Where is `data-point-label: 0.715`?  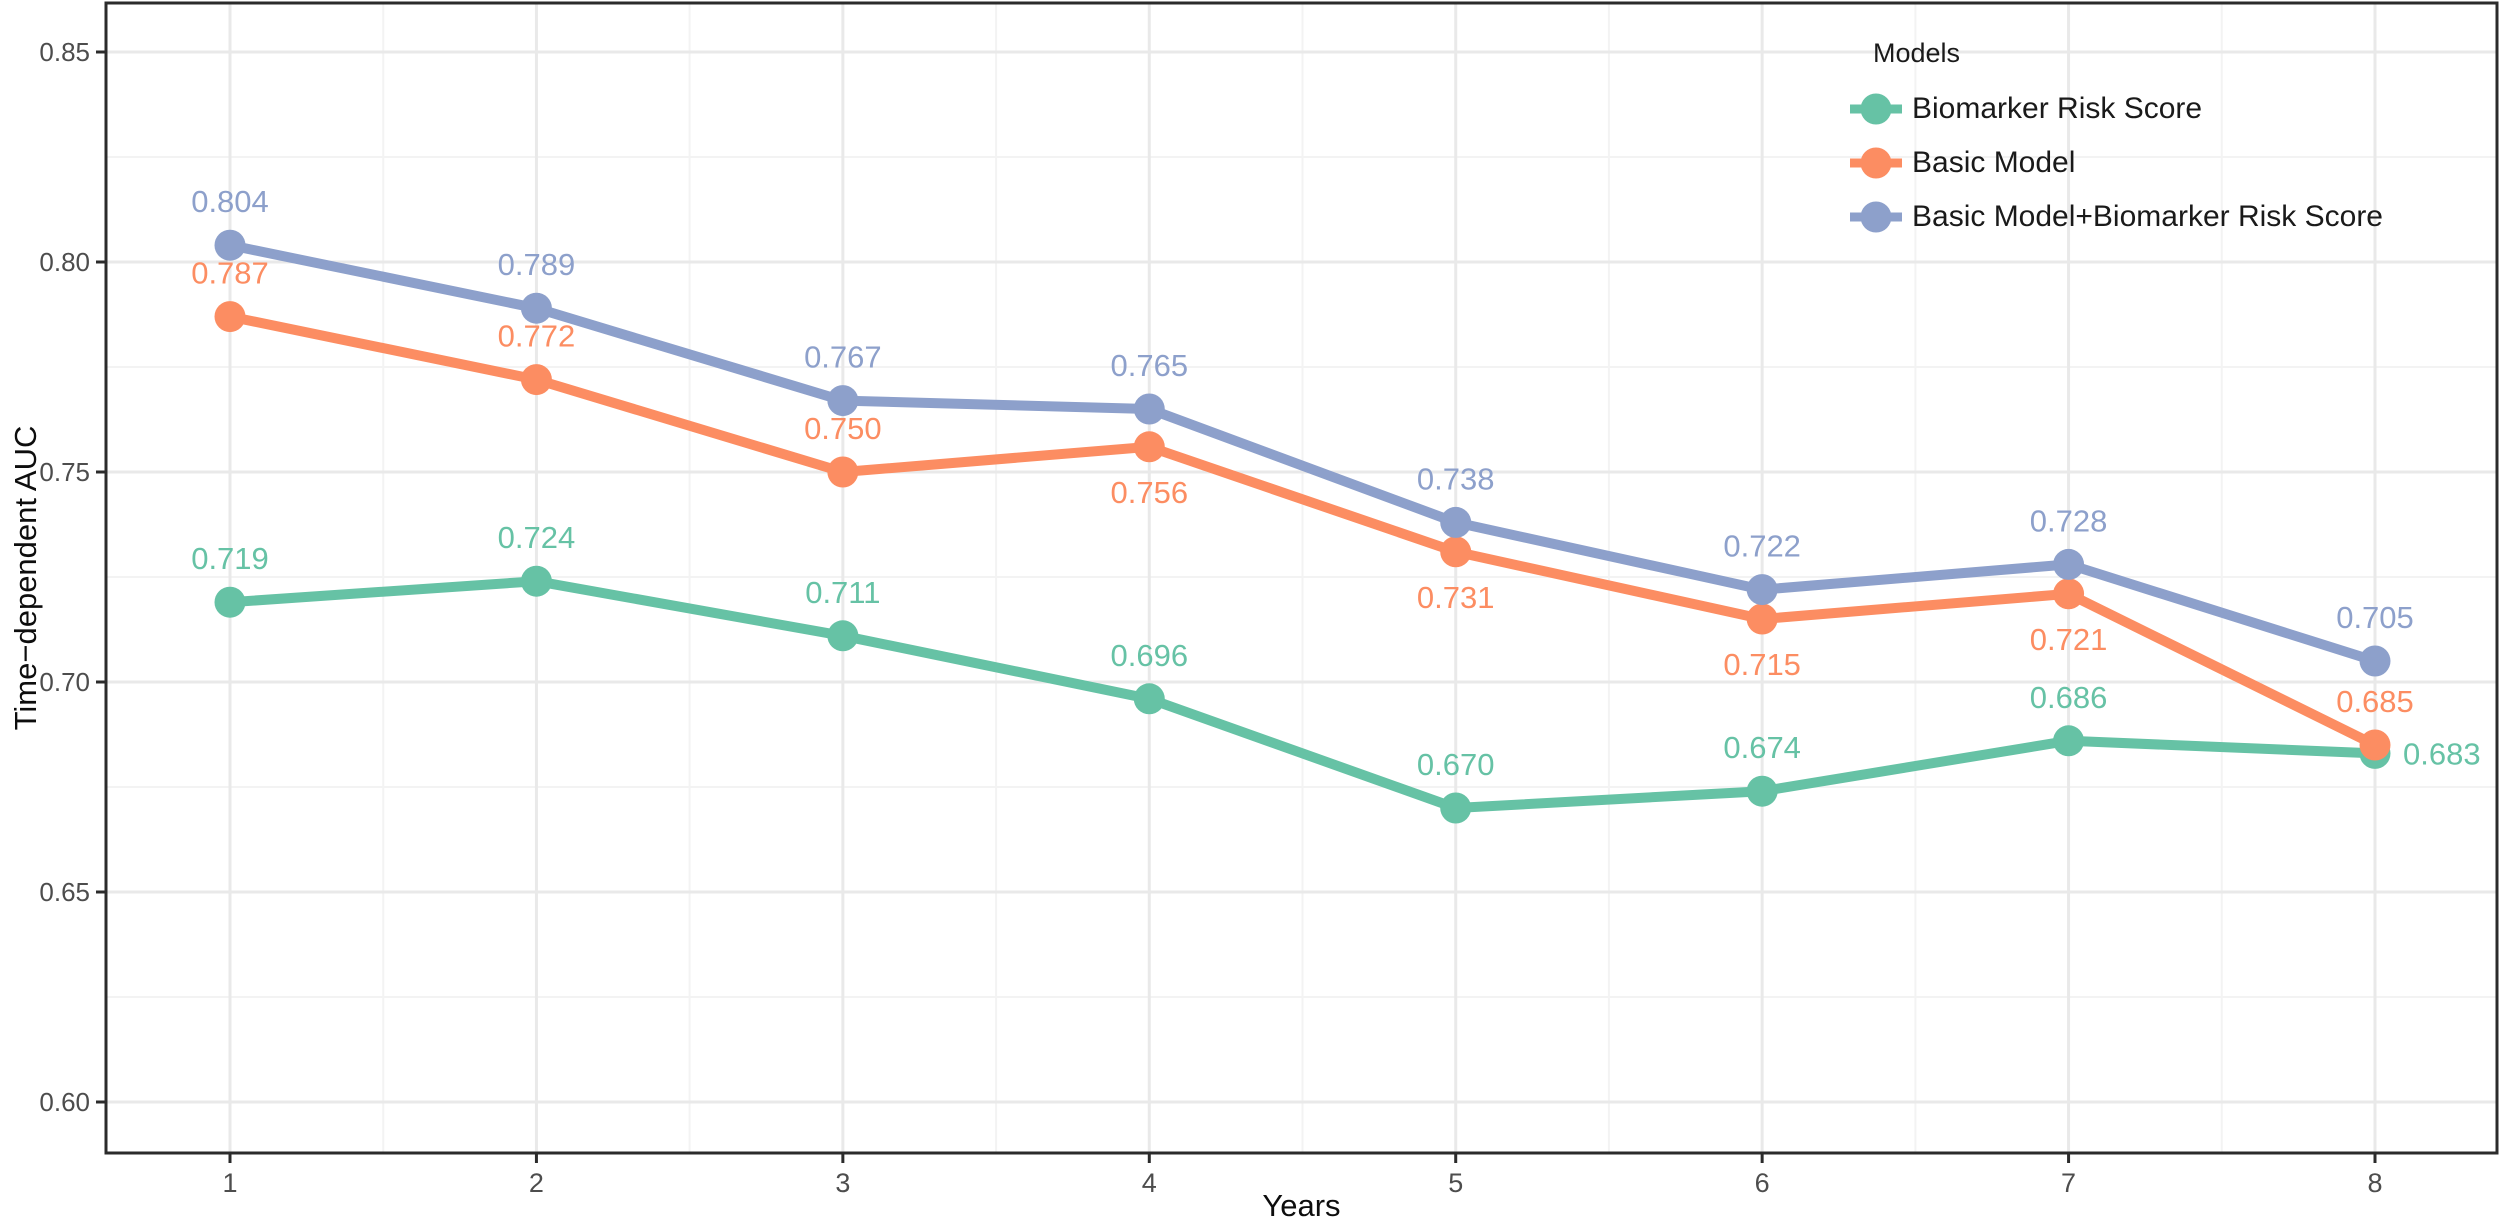
data-point-label: 0.715 is located at coordinates (1762, 664).